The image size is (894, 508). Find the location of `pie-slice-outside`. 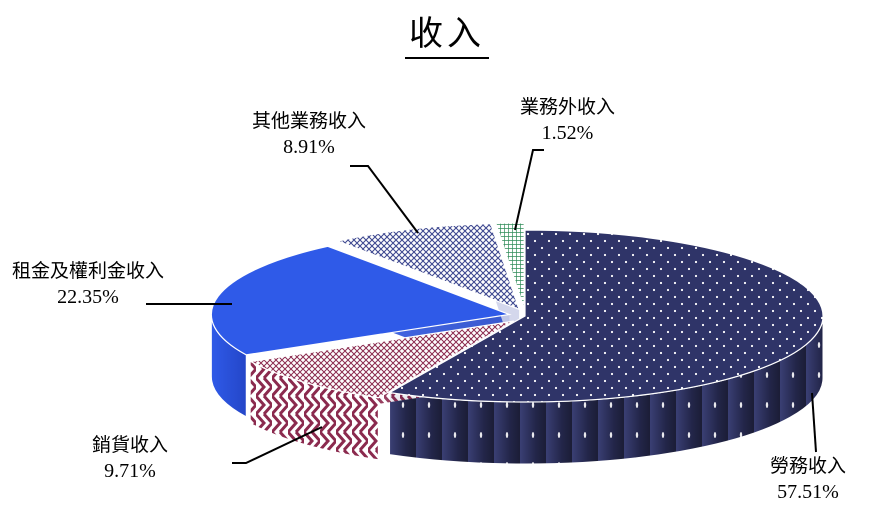

pie-slice-outside is located at coordinates (509, 265).